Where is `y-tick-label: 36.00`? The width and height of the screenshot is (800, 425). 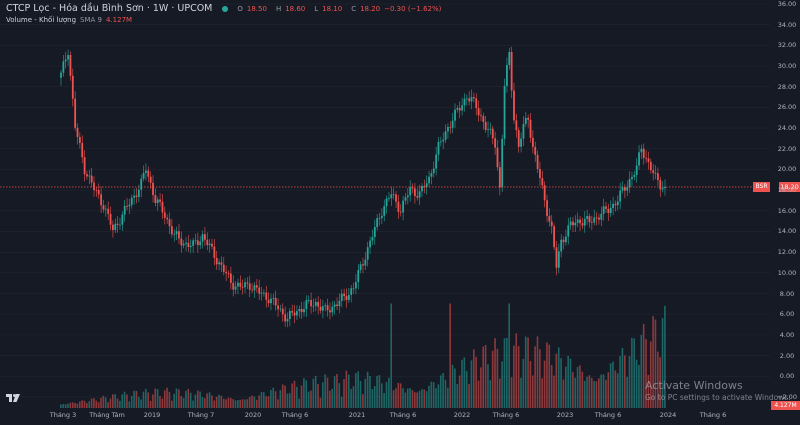
y-tick-label: 36.00 is located at coordinates (787, 4).